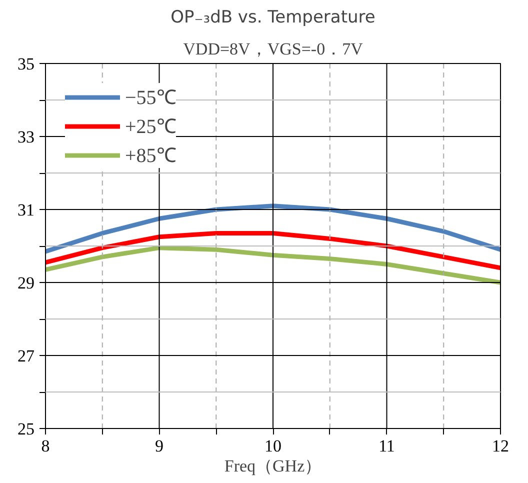 Image resolution: width=528 pixels, height=483 pixels. Describe the element at coordinates (26, 283) in the screenshot. I see `y-tick-label: 29` at that location.